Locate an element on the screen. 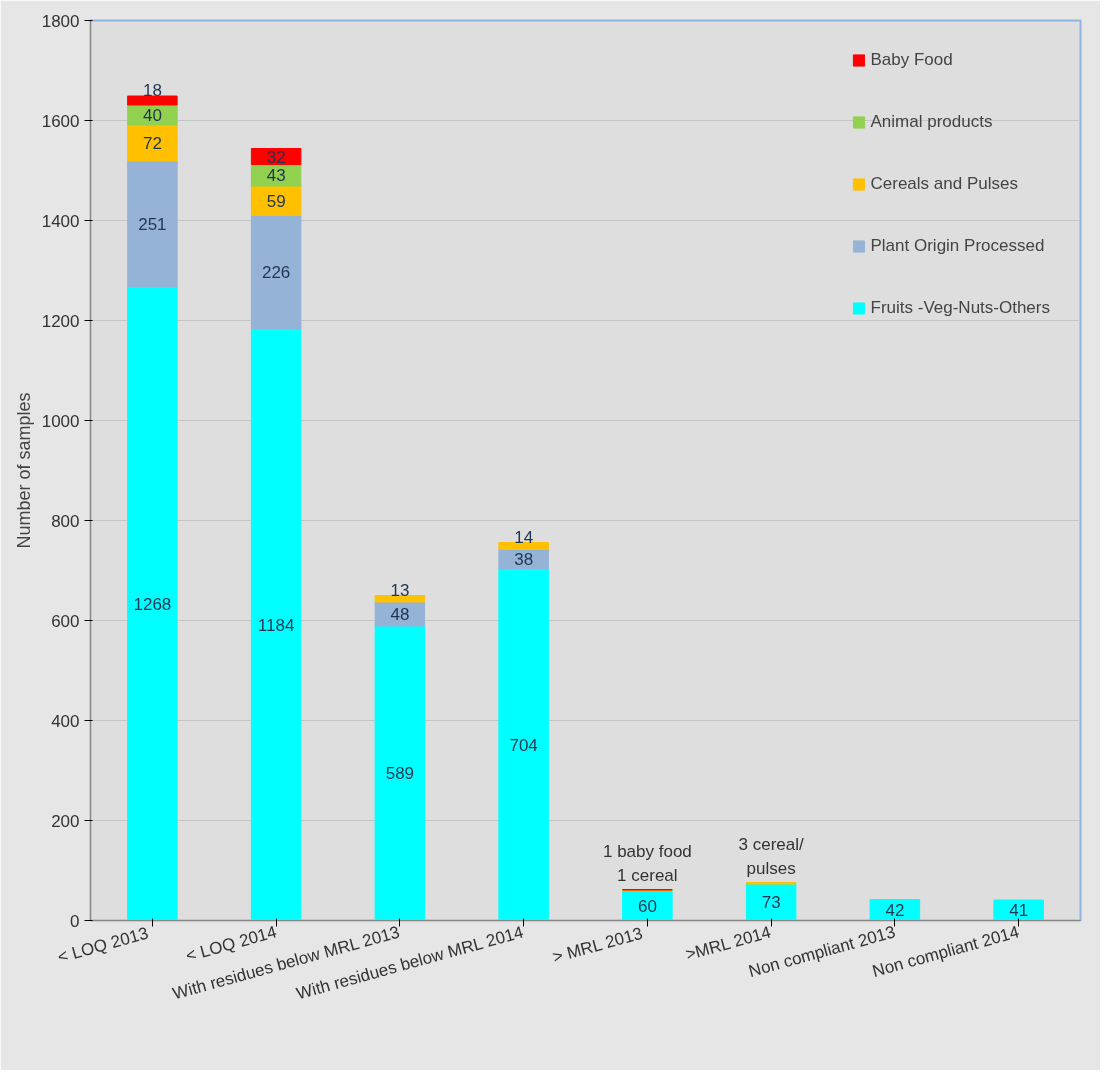 The height and width of the screenshot is (1085, 1120). y-tick-label: 800 is located at coordinates (65, 521).